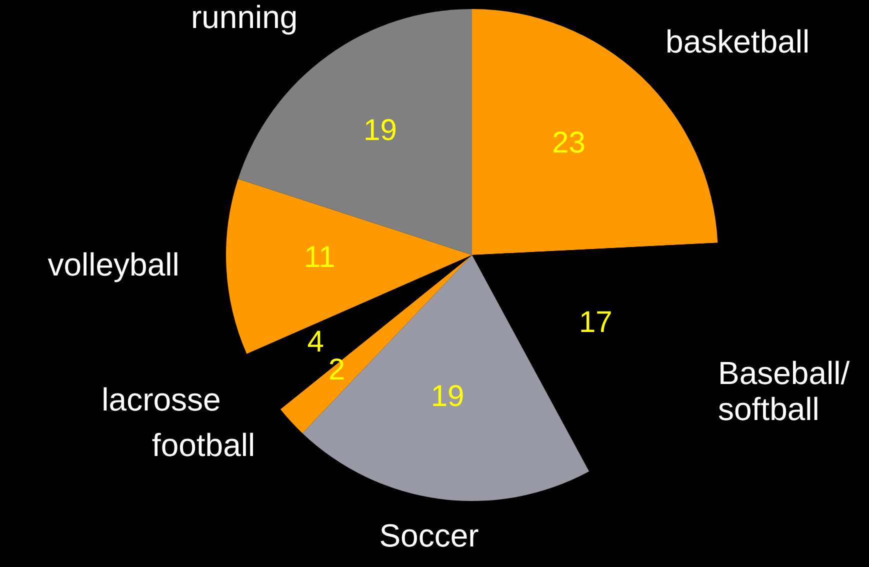 The image size is (869, 567). I want to click on data-label: 17, so click(595, 322).